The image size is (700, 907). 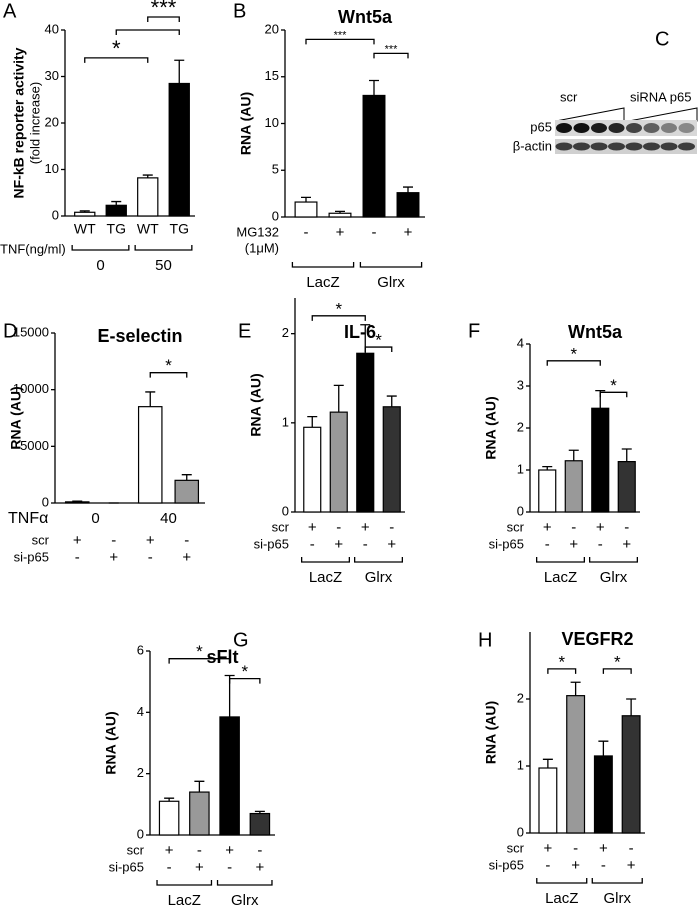 I want to click on significance-label: ***, so click(x=341, y=35).